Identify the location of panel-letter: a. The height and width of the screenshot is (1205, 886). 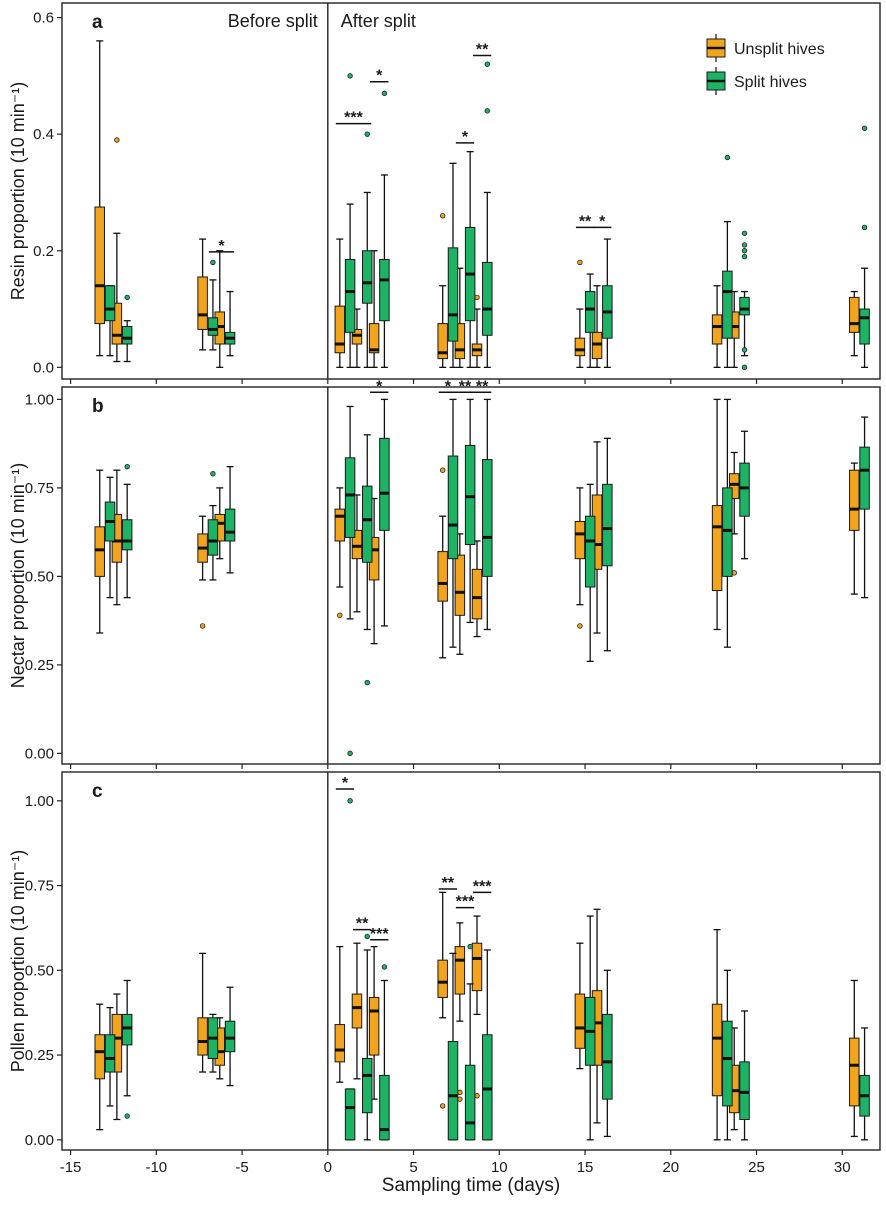
(97, 22).